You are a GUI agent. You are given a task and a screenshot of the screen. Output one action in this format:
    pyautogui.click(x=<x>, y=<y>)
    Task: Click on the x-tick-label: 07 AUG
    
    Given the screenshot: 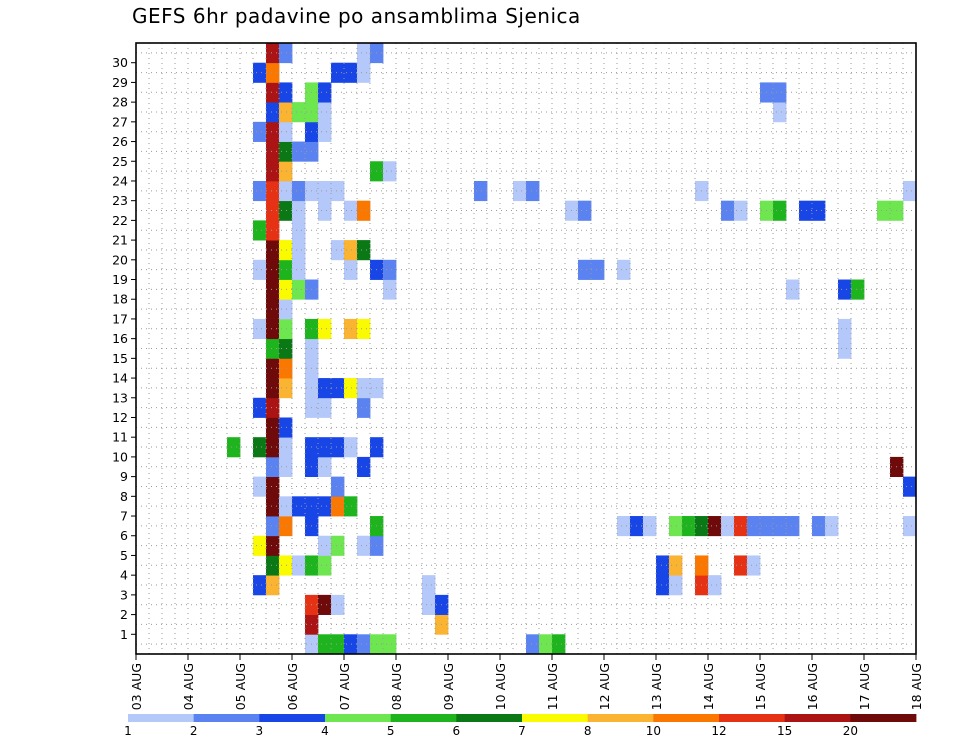 What is the action you would take?
    pyautogui.click(x=344, y=686)
    